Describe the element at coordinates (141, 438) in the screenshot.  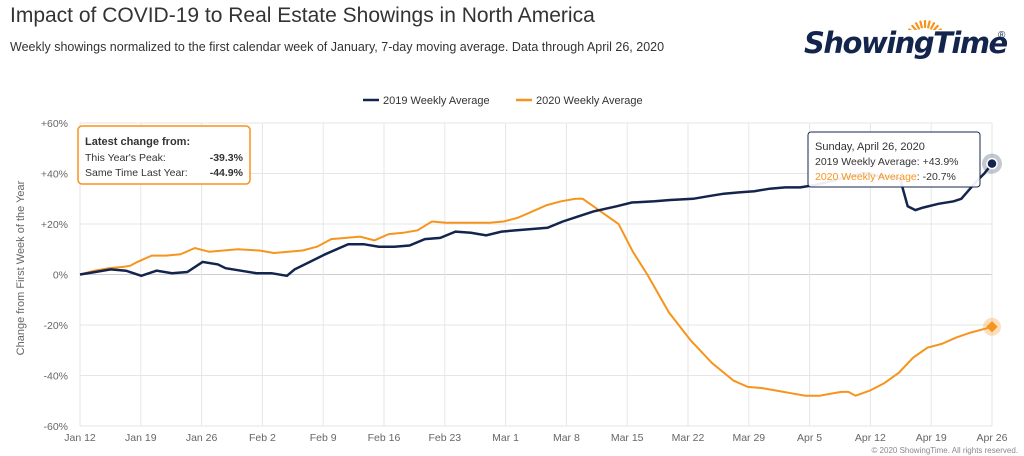
I see `x-tick-label: Jan 19` at that location.